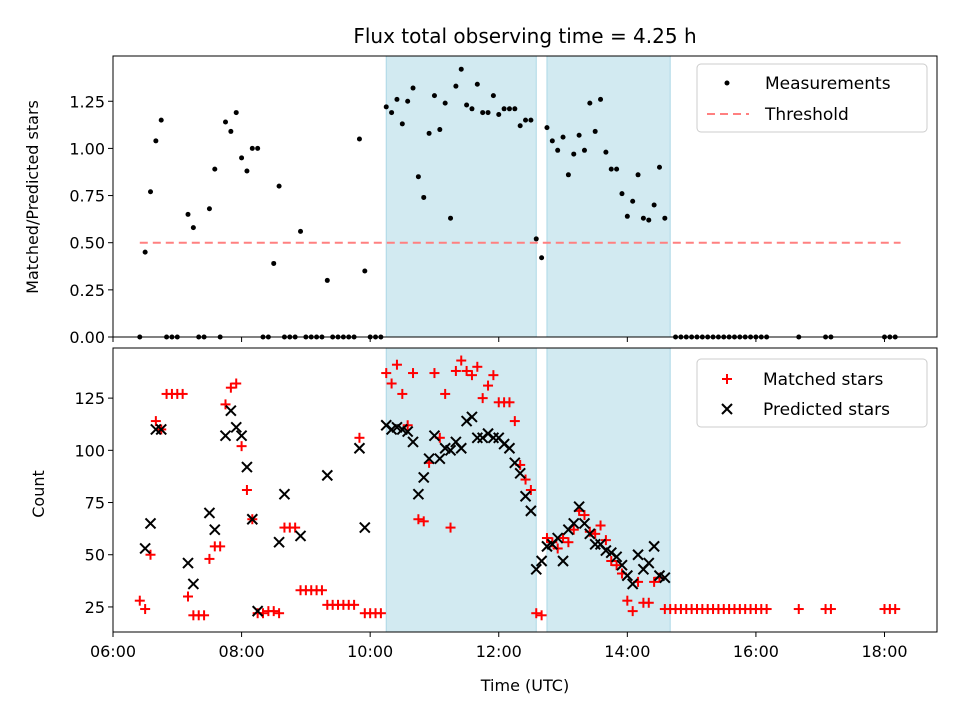 The width and height of the screenshot is (960, 720). Describe the element at coordinates (87, 101) in the screenshot. I see `top-y-tick-label: 1.25` at that location.